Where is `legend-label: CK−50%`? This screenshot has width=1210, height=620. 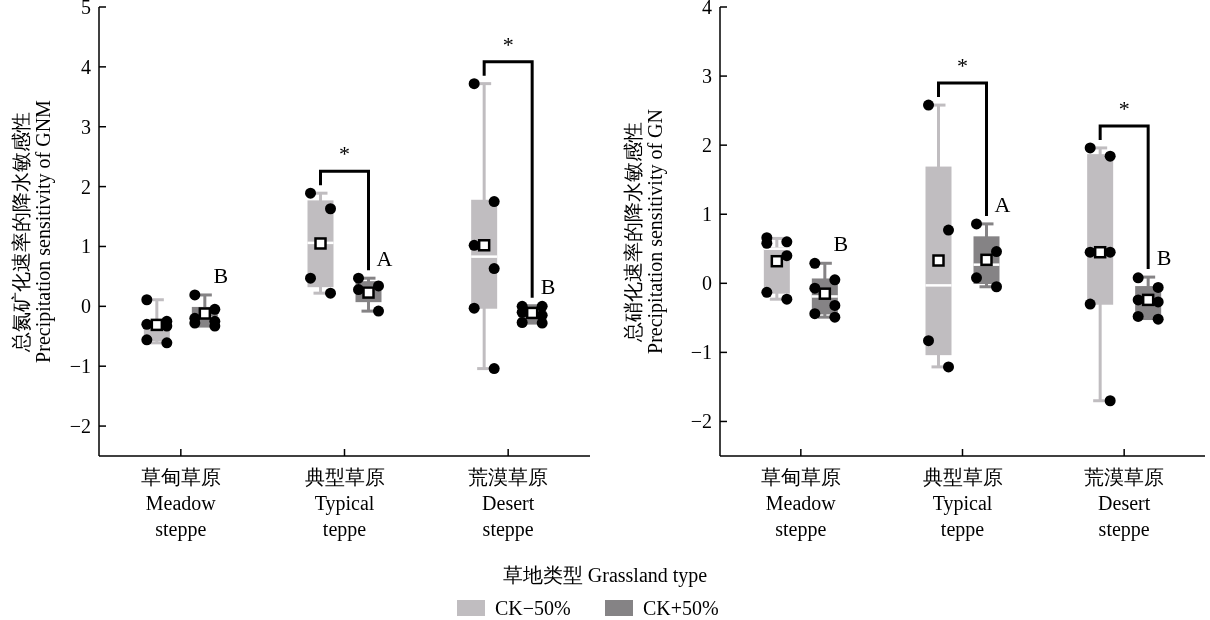
legend-label: CK−50% is located at coordinates (533, 608).